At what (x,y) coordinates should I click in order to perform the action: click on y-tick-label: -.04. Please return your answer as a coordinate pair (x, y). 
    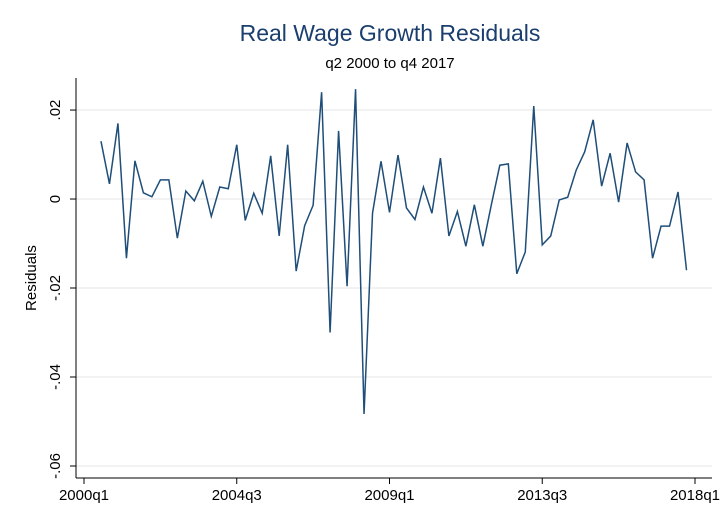
    Looking at the image, I should click on (55, 377).